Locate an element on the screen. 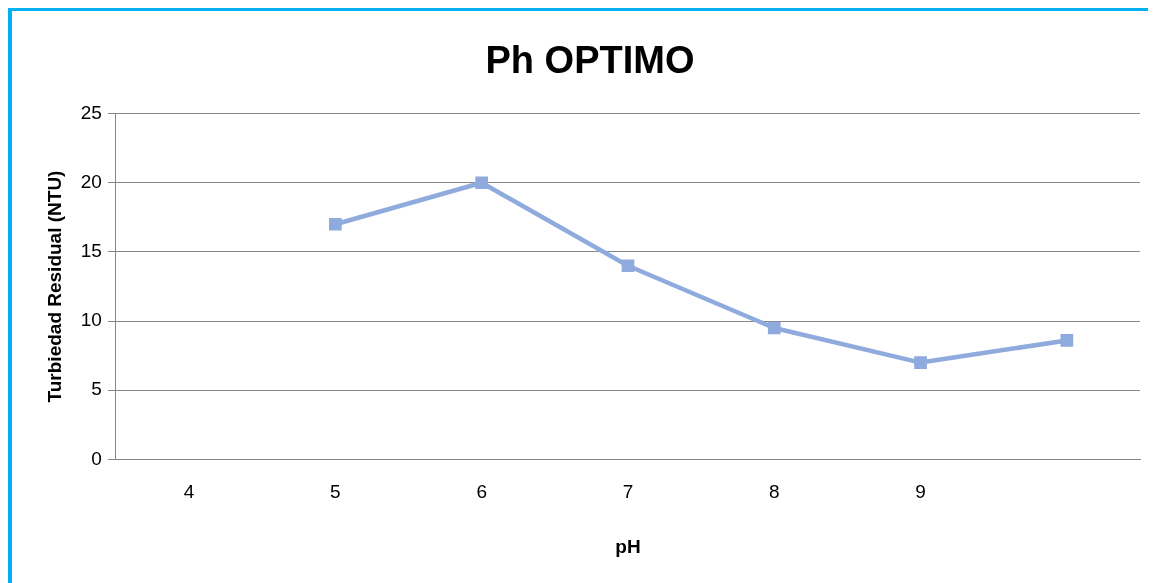  x-tick-label: 9 is located at coordinates (920, 492).